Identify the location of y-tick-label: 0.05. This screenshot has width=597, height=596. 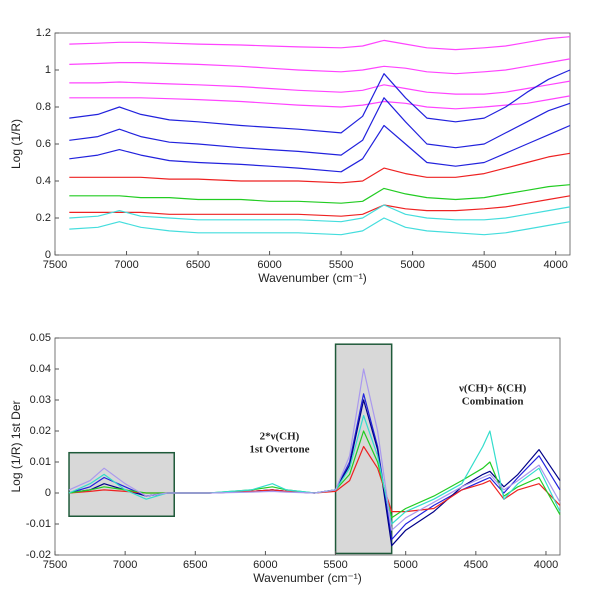
(40, 338).